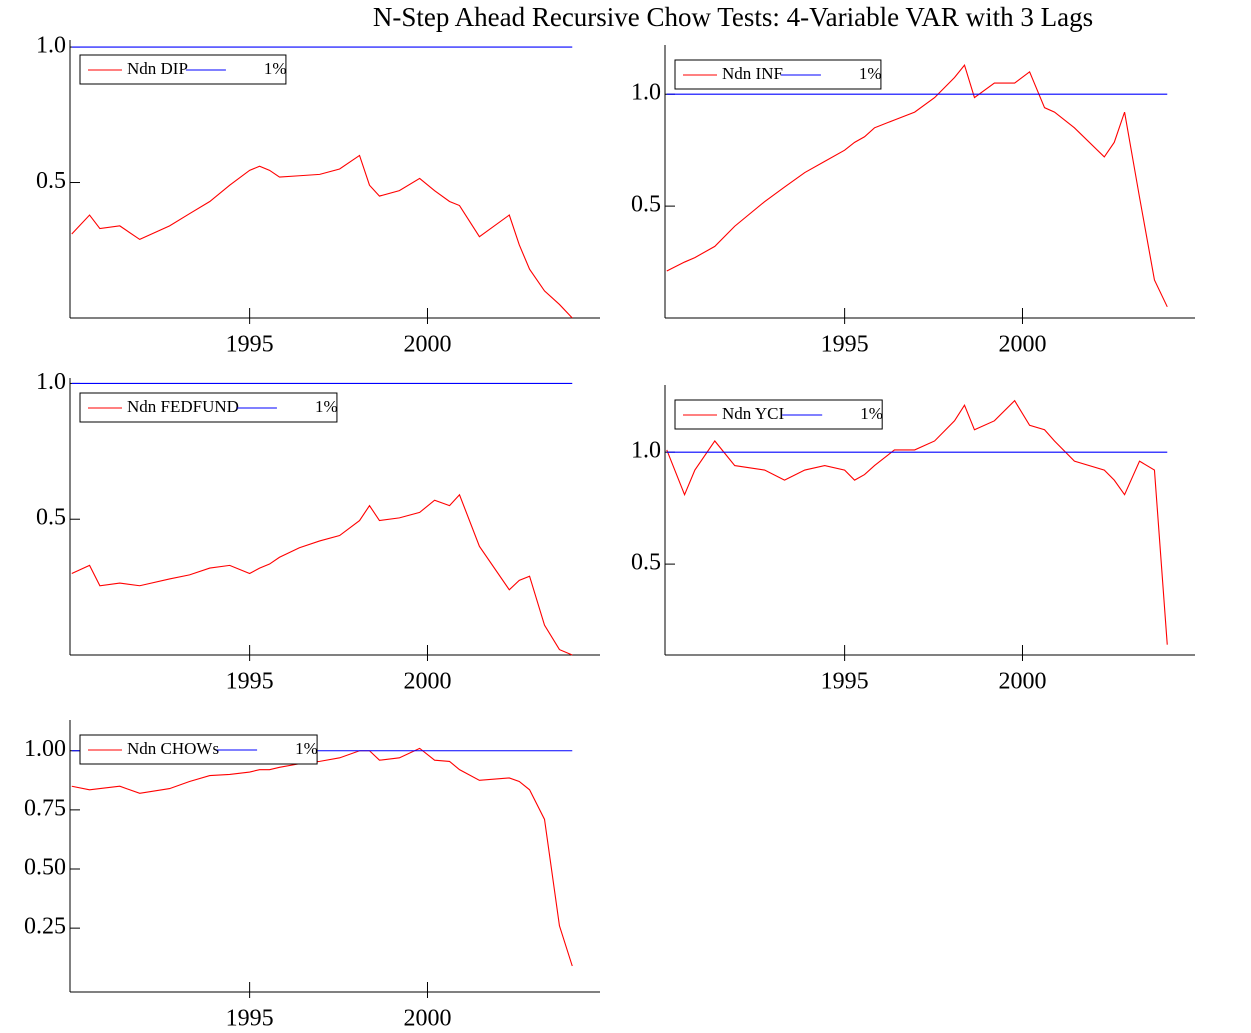 This screenshot has width=1251, height=1033. I want to click on panel: 0.25 0.50 0.75 1.00 1995 2000 Ndn CHOWs 1%, so click(312, 876).